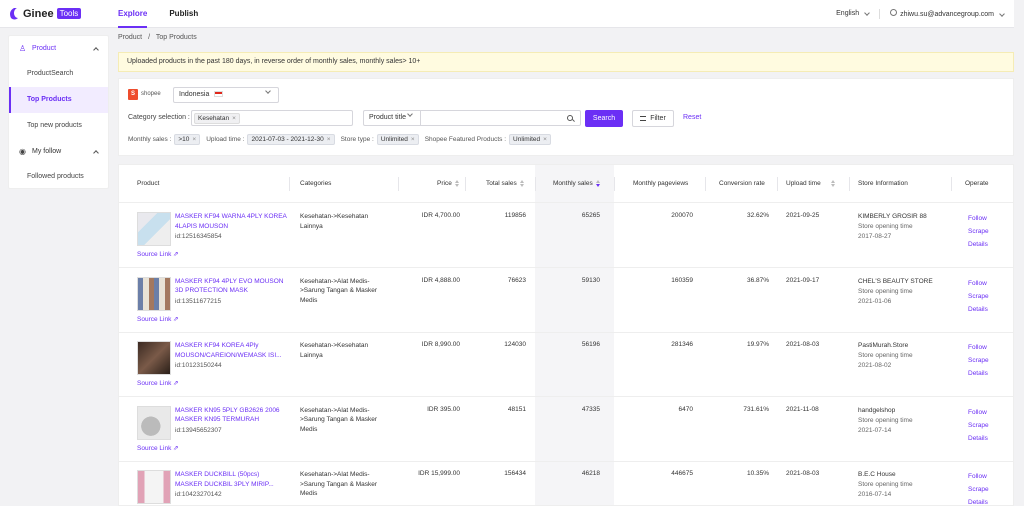  Describe the element at coordinates (272, 118) in the screenshot. I see `category-select: Kesehatan ×` at that location.